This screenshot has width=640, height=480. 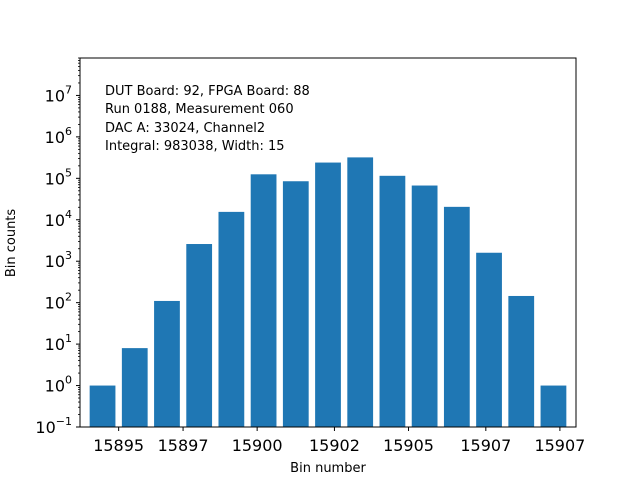 I want to click on x-axis-ticks: 15895 15897 15900 15902 15905 15907 15907, so click(x=339, y=441).